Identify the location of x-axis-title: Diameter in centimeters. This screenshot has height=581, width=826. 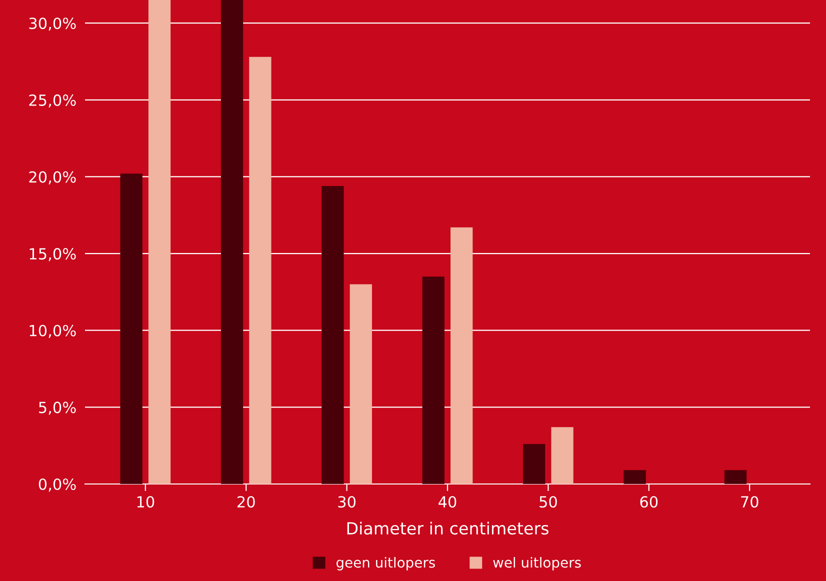
(447, 528).